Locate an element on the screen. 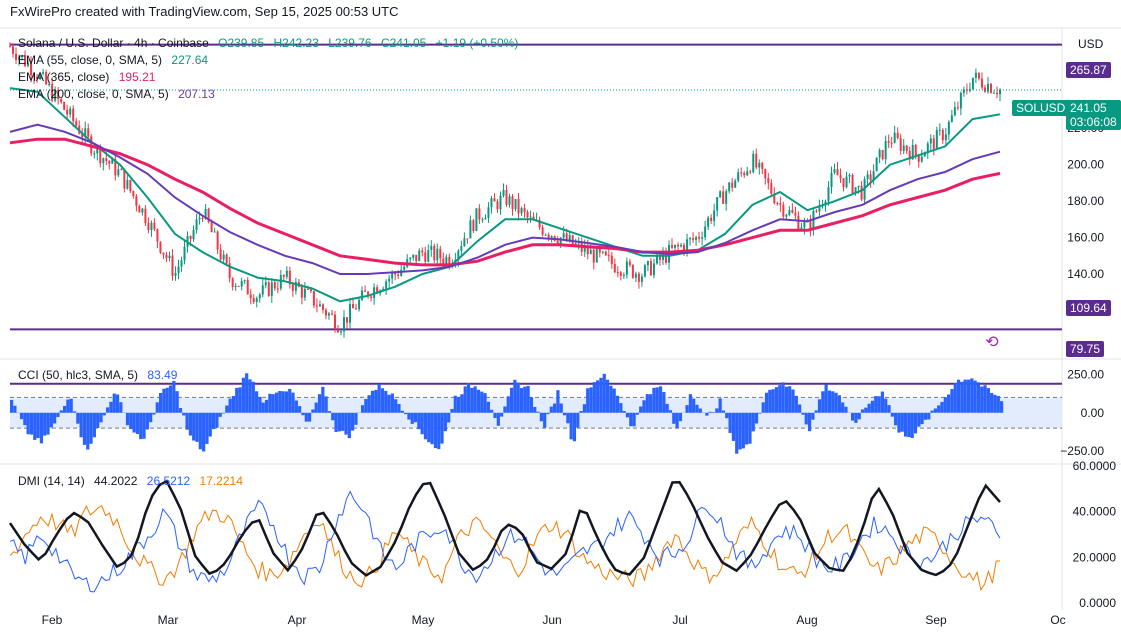  time-tick-label: Apr is located at coordinates (297, 620).